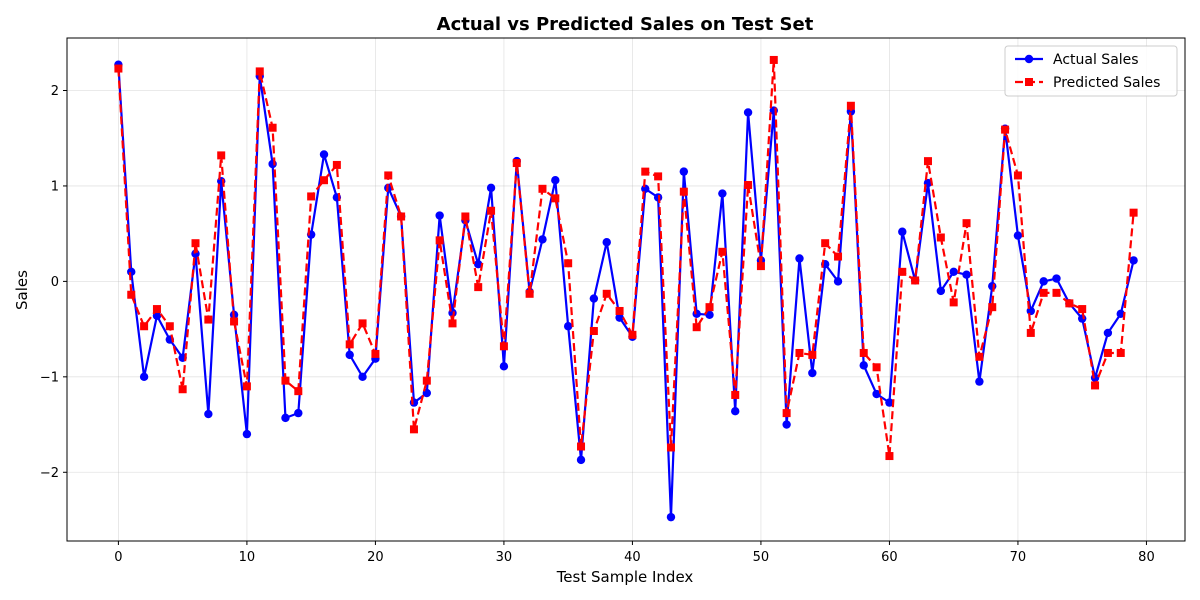 The image size is (1200, 600). What do you see at coordinates (632, 557) in the screenshot?
I see `x-tick-label: 40` at bounding box center [632, 557].